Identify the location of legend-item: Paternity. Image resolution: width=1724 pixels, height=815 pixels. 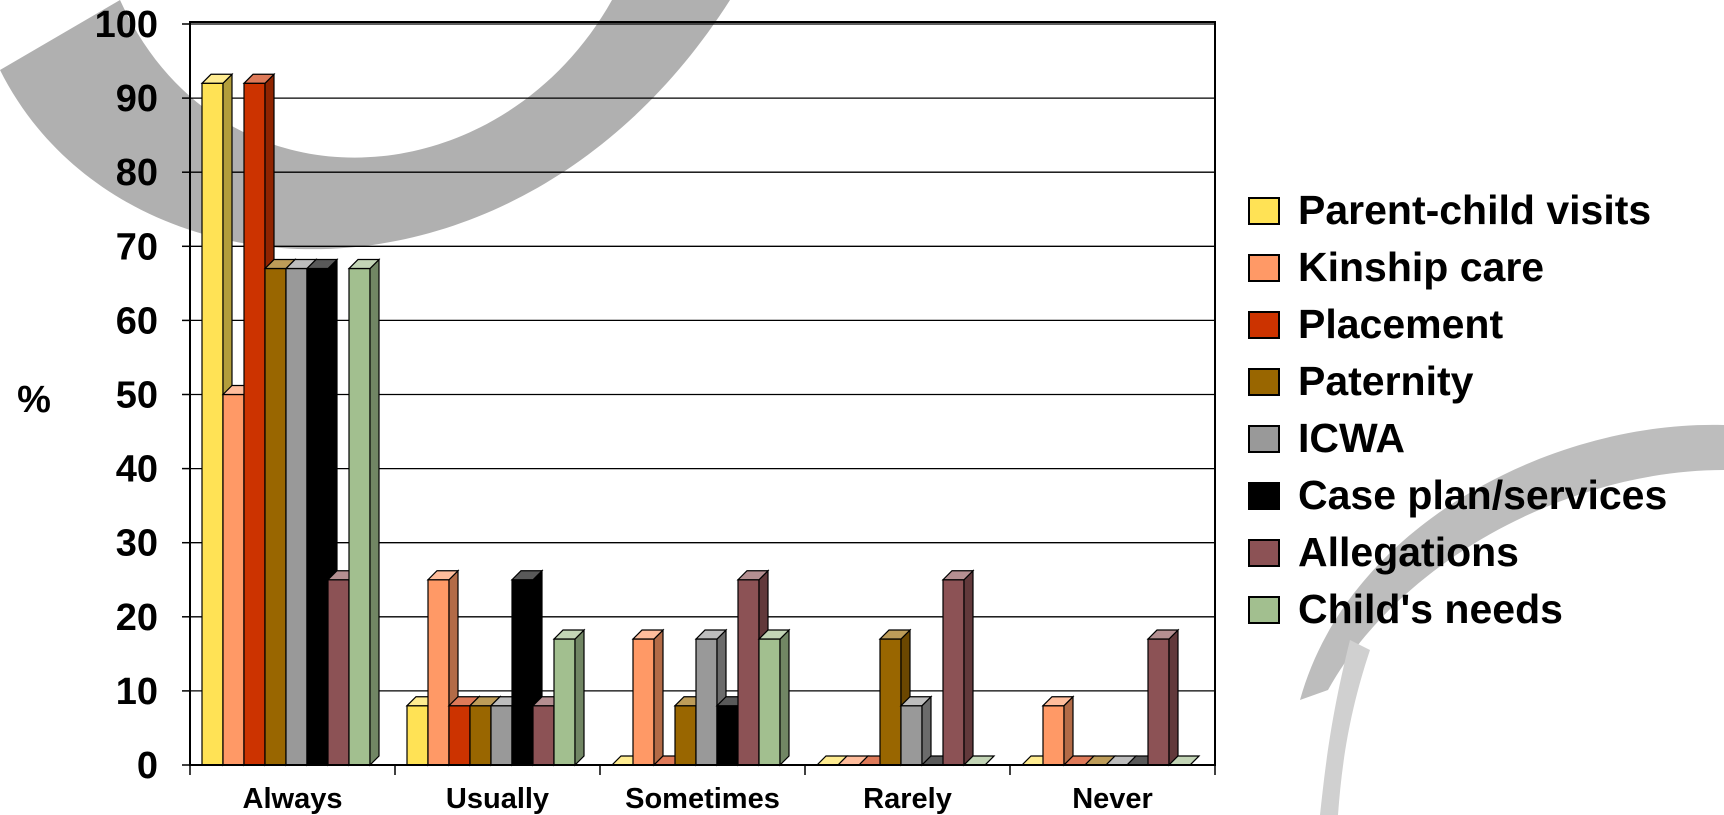
(1457, 381).